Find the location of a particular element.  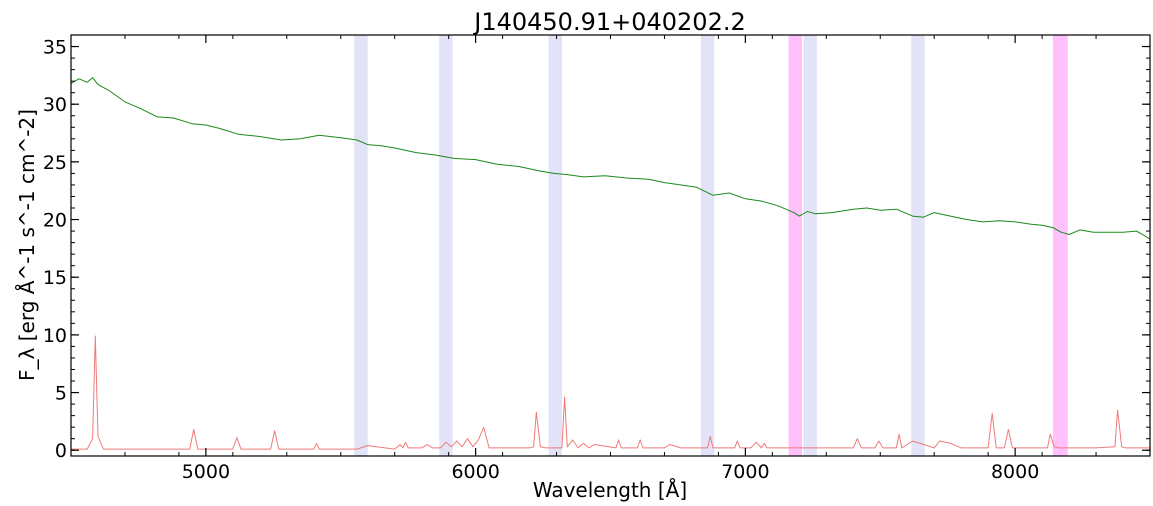

chart-title: J140450.91+040202.2 is located at coordinates (609, 22).